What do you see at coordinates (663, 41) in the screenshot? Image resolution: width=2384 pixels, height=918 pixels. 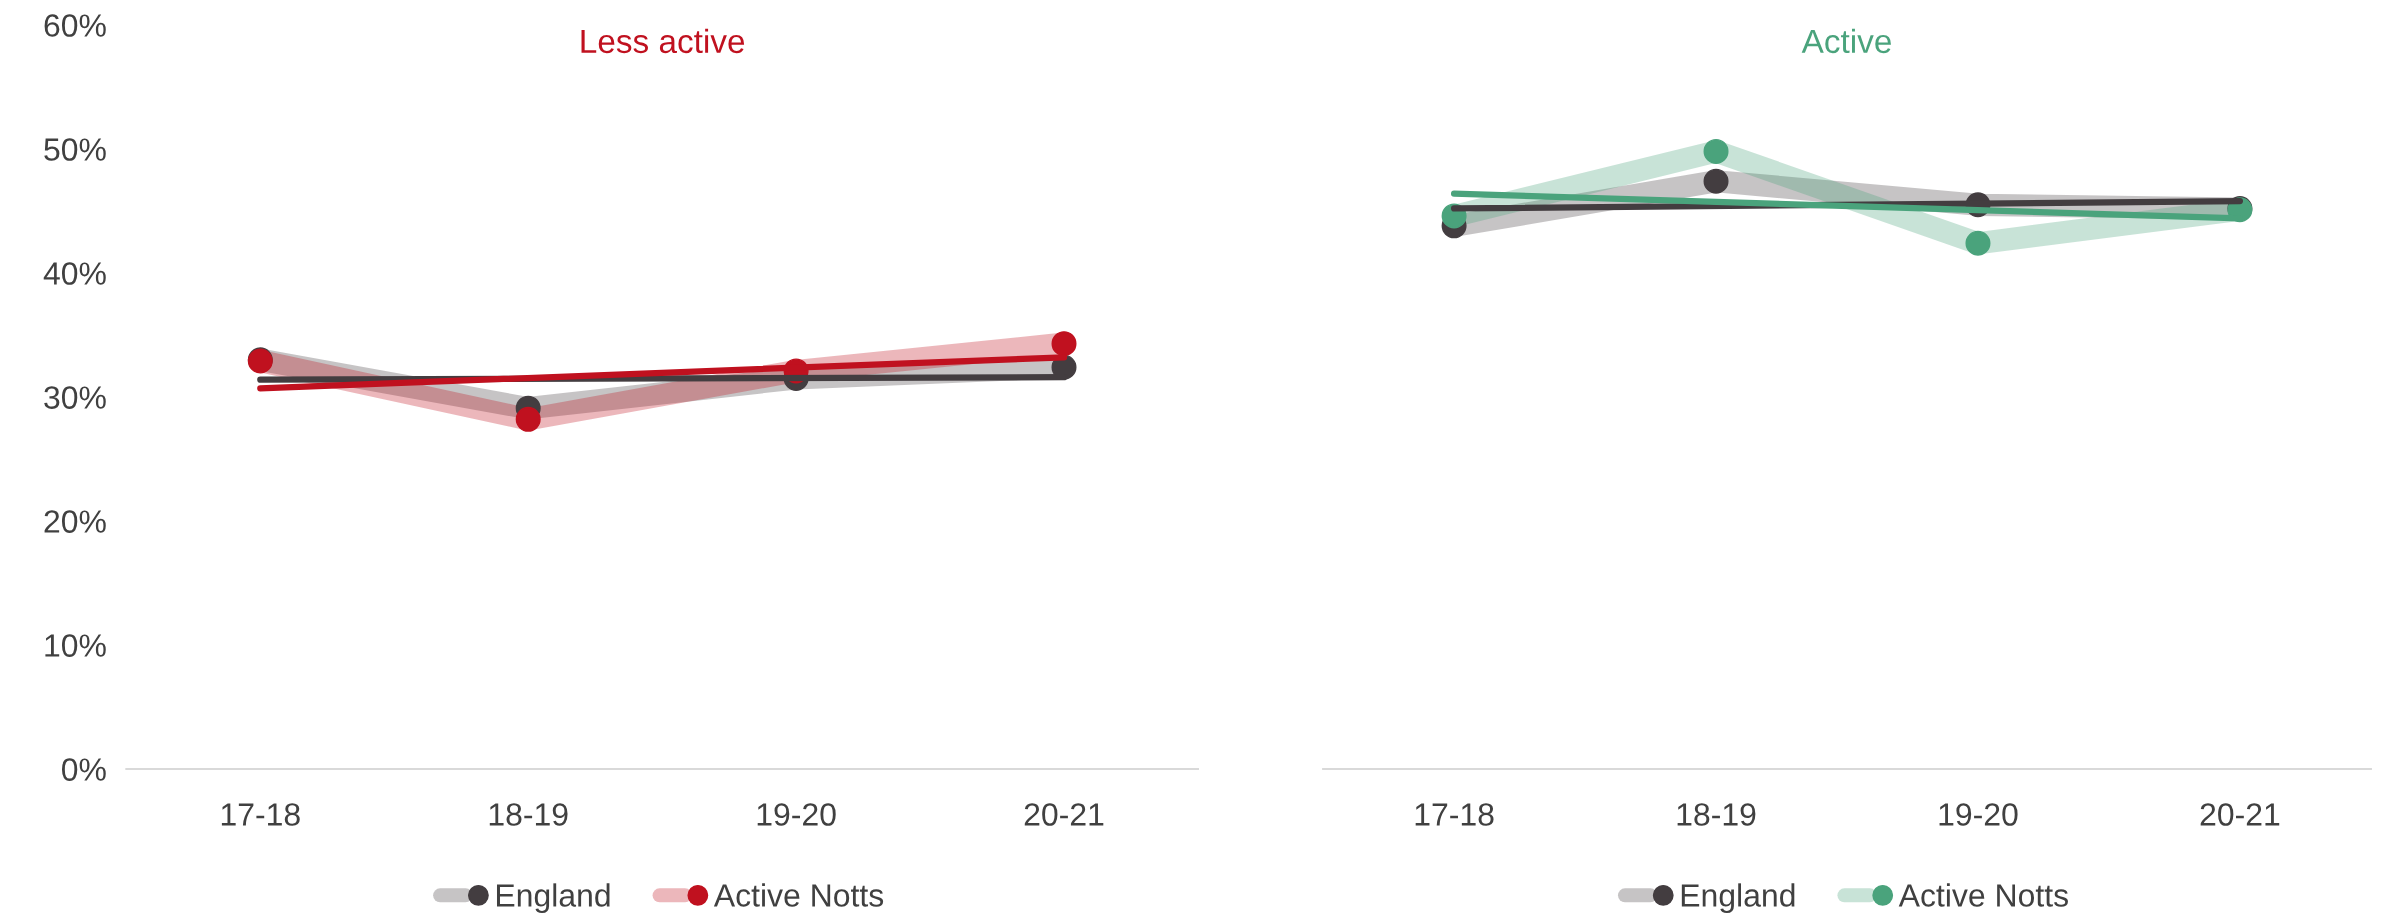 I see `chart-title: Less active` at bounding box center [663, 41].